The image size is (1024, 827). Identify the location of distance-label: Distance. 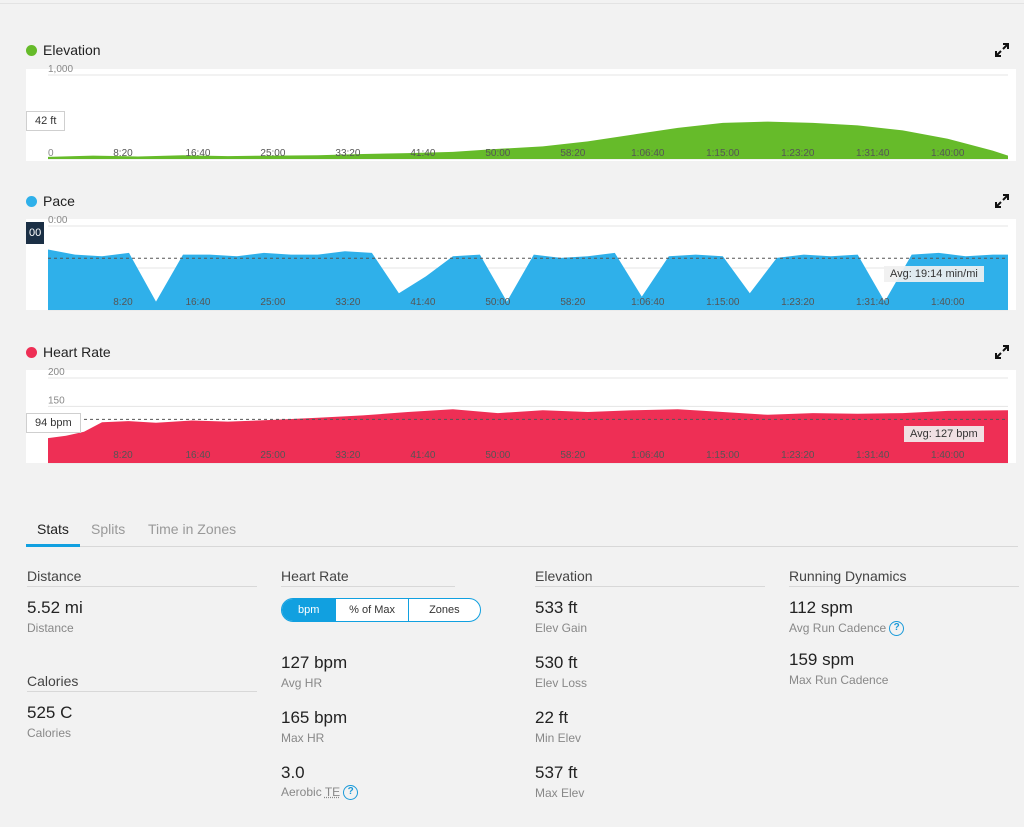
(50, 628).